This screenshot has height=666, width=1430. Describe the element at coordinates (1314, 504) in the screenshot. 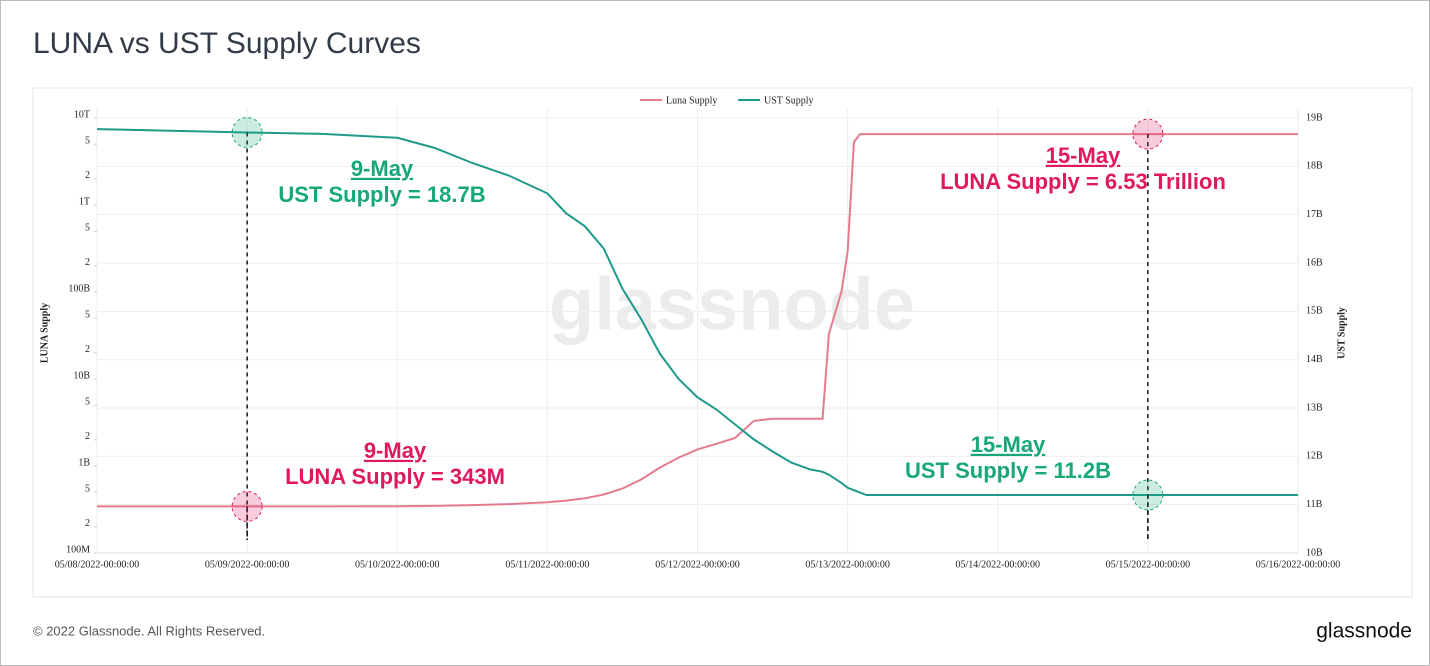

I see `y2-tick-label: 11B` at that location.